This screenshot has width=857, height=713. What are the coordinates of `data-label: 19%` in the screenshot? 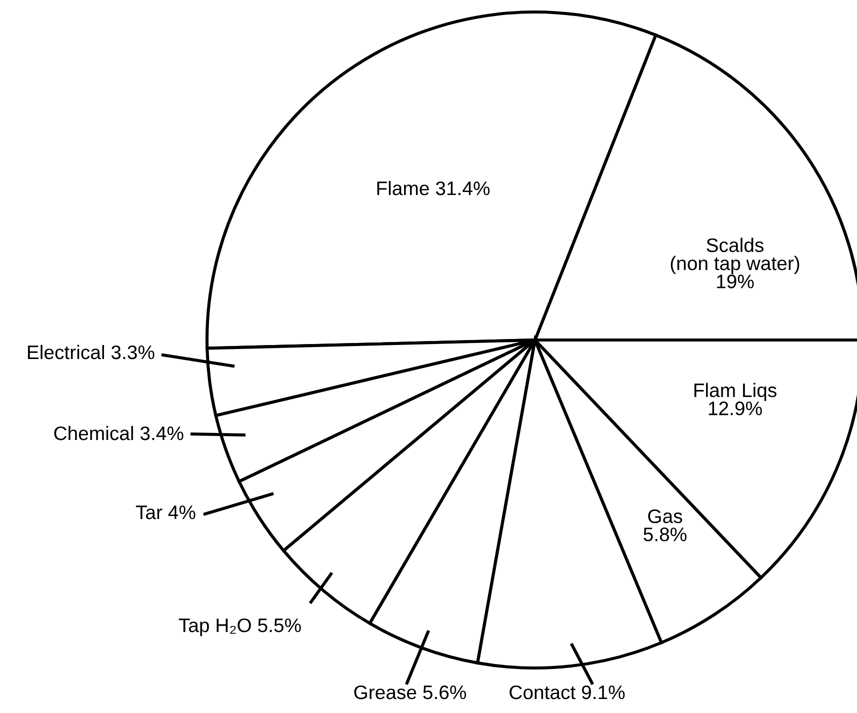 It's located at (735, 281).